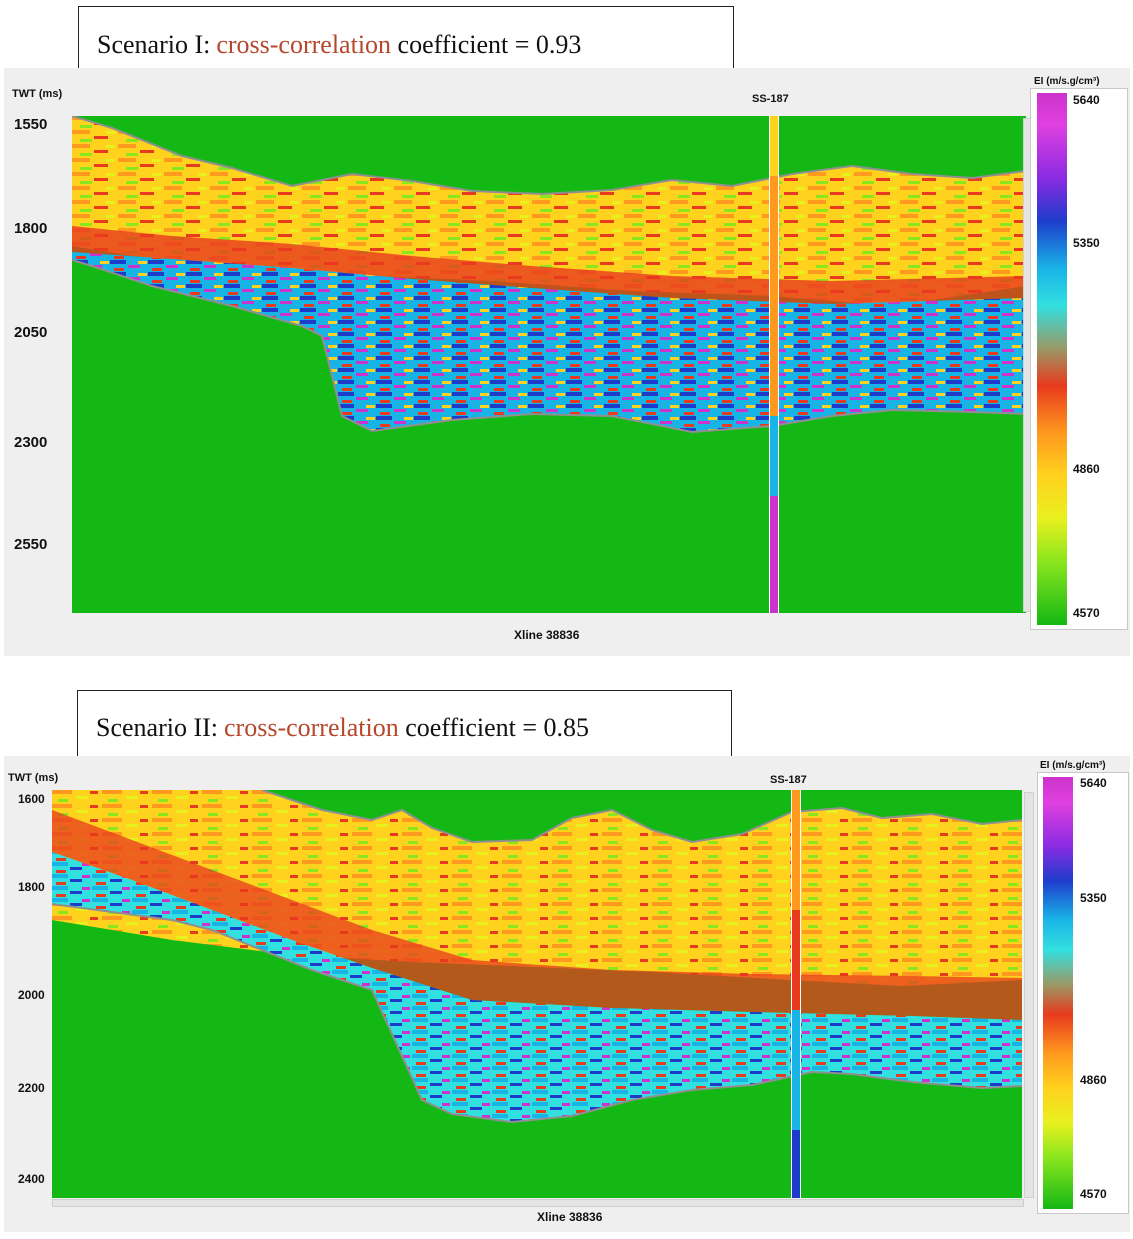 This screenshot has width=1133, height=1239. What do you see at coordinates (31, 995) in the screenshot?
I see `y-tick: 2000` at bounding box center [31, 995].